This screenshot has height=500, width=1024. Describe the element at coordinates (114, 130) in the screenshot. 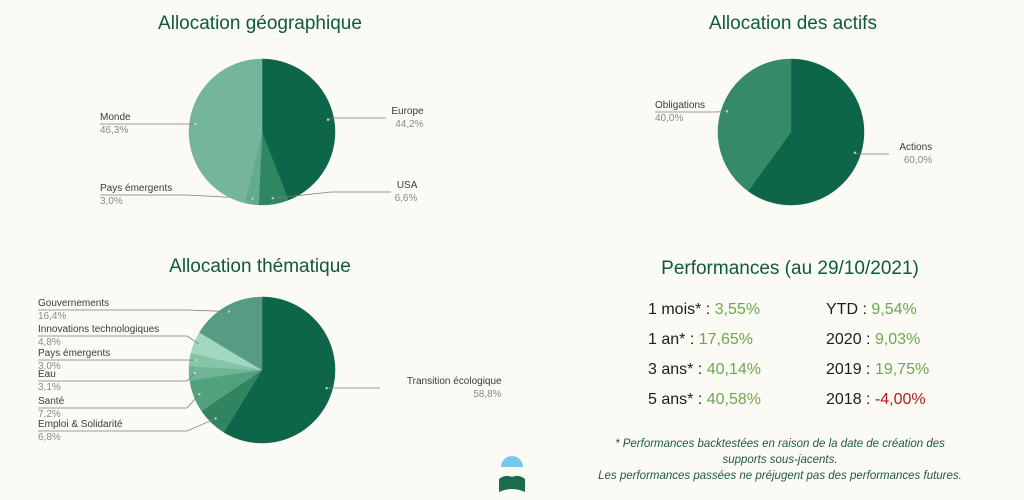

I see `slice-value: 46,3%` at that location.